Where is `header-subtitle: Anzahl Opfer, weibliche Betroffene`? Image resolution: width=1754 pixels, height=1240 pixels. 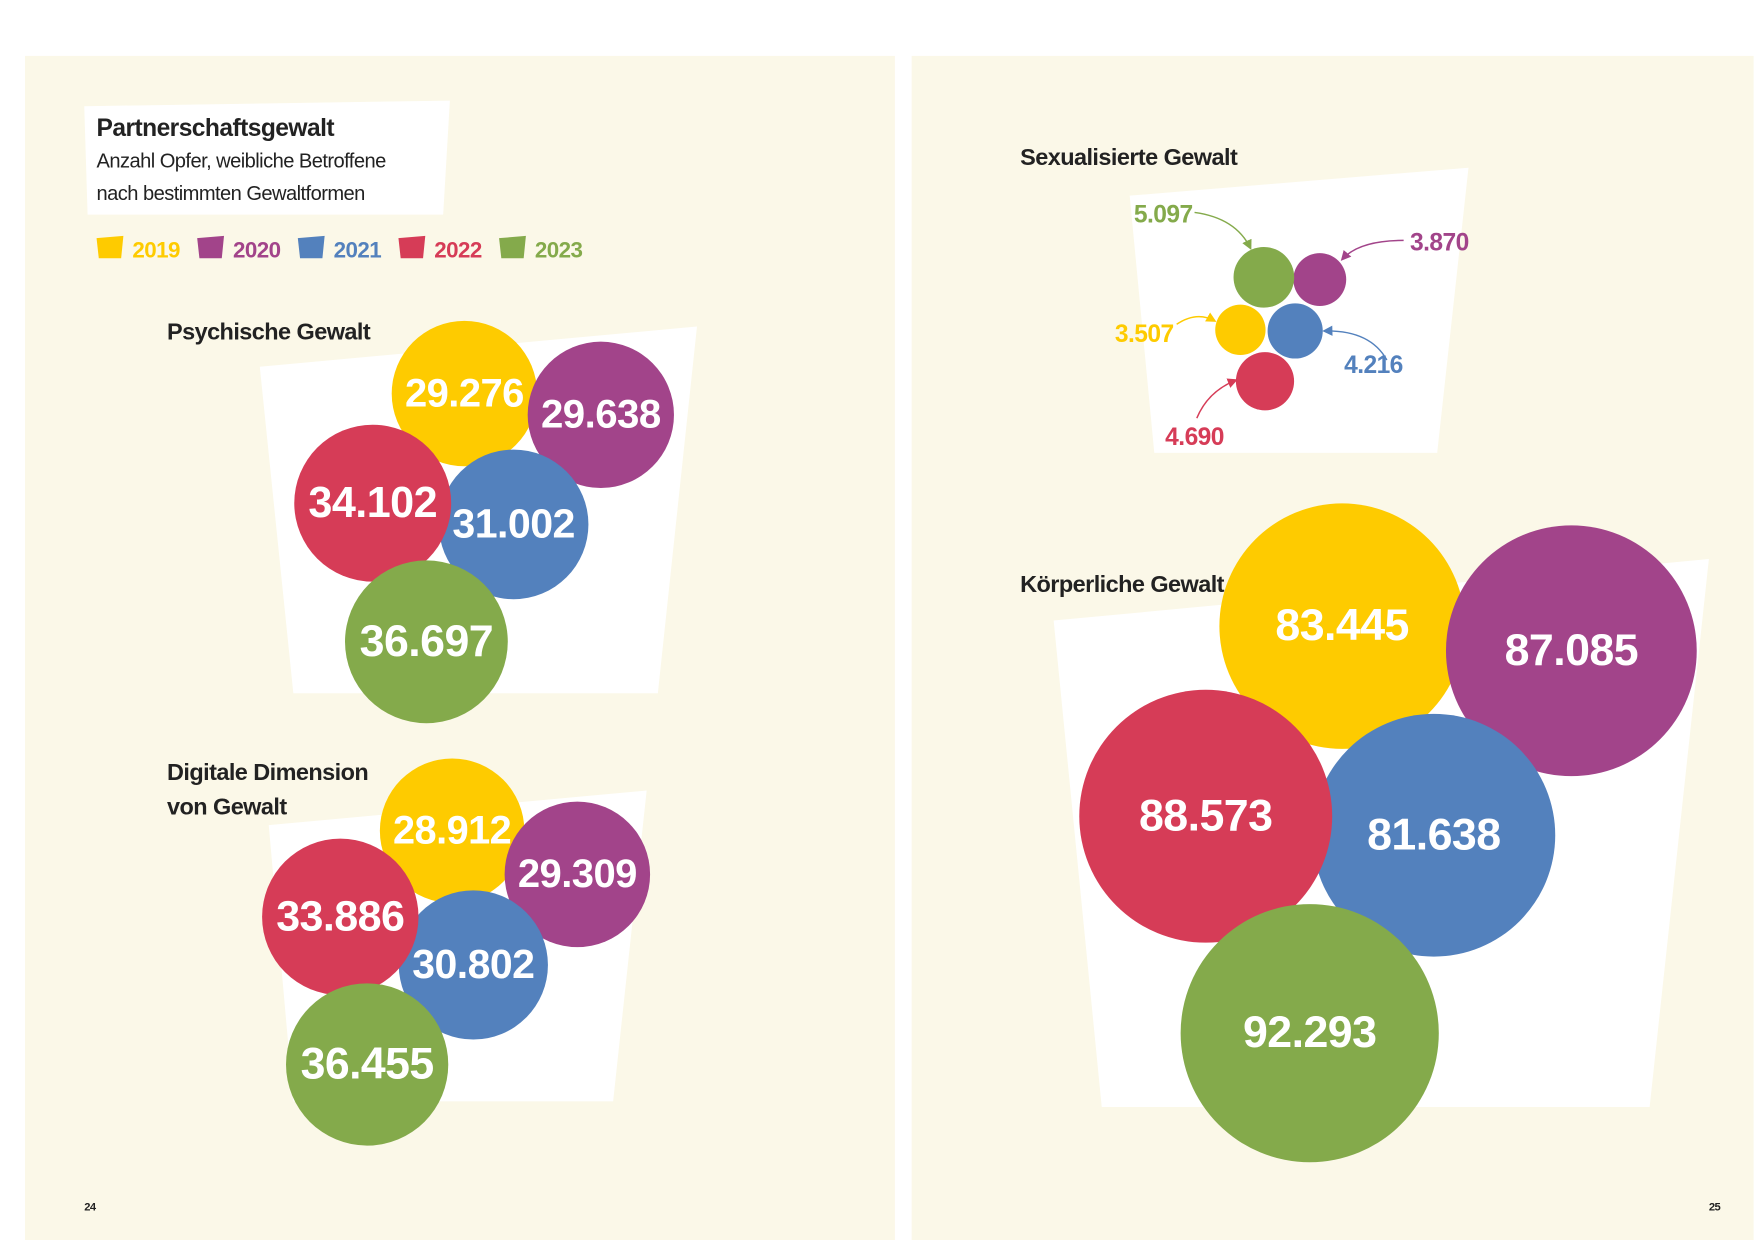 header-subtitle: Anzahl Opfer, weibliche Betroffene is located at coordinates (242, 161).